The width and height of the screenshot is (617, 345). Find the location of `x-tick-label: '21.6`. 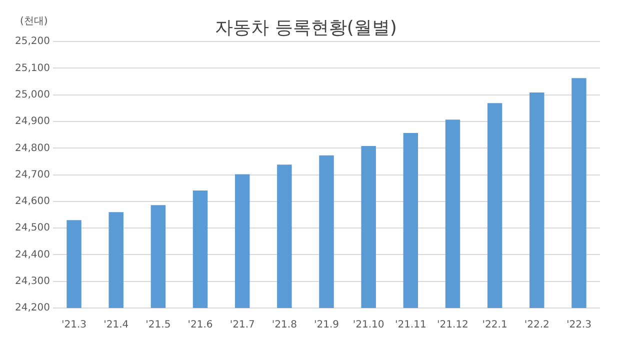

x-tick-label: '21.6 is located at coordinates (200, 325).